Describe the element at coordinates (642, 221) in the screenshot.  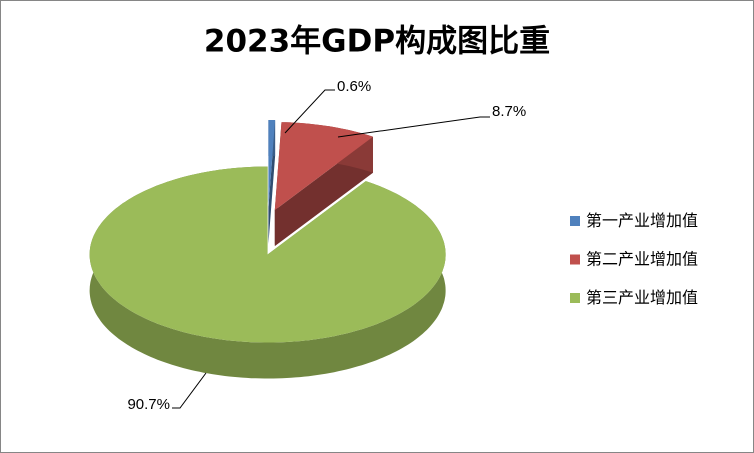
I see `legend-label: 第一产业增加值` at that location.